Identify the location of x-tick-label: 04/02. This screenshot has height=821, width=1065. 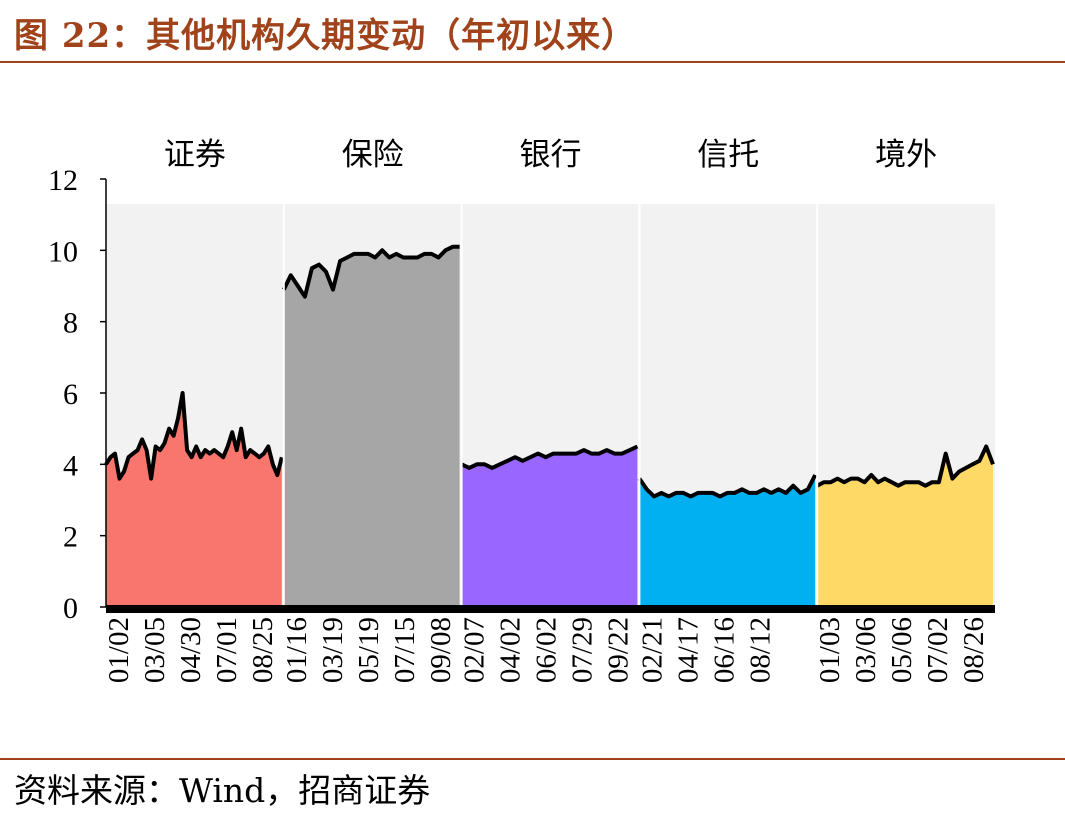
(511, 650).